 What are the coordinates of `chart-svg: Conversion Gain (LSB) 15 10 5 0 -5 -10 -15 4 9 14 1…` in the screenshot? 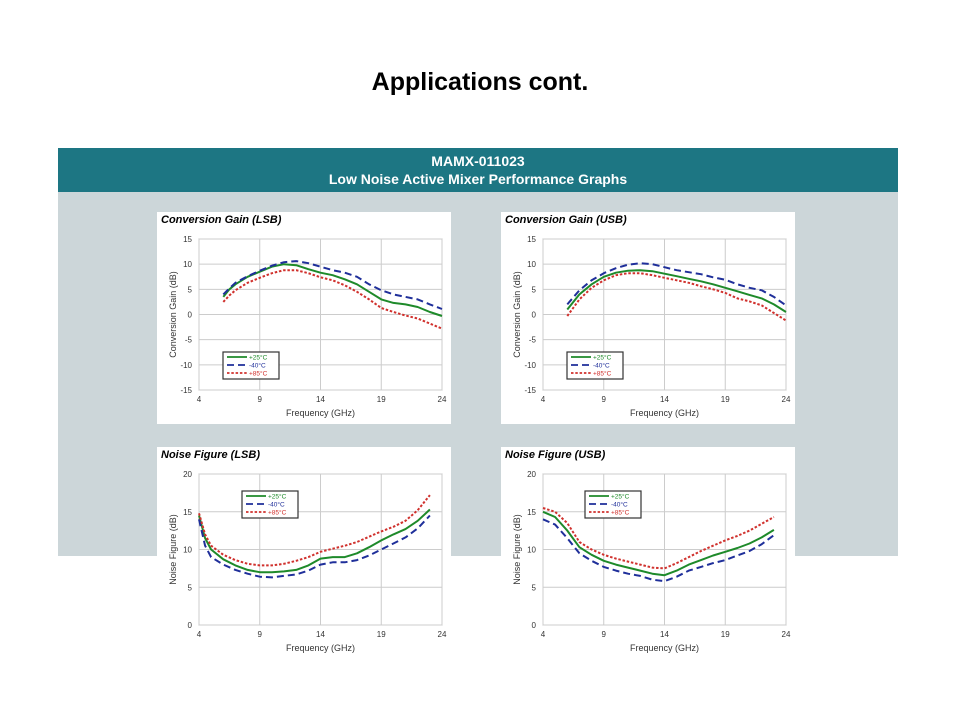 It's located at (304, 316).